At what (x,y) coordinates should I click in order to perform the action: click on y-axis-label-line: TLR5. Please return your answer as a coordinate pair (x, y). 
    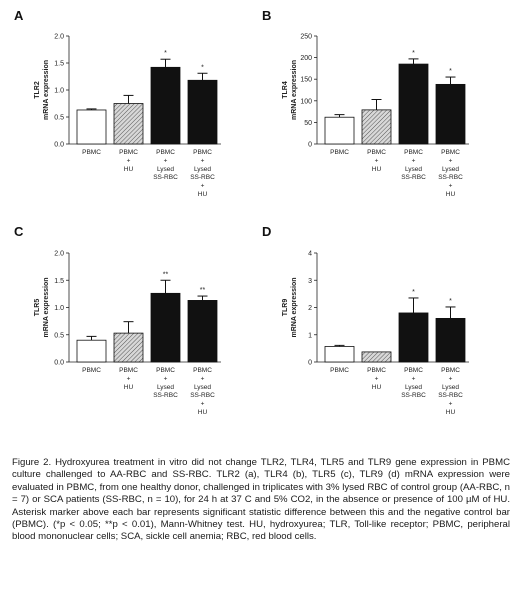
    Looking at the image, I should click on (37, 308).